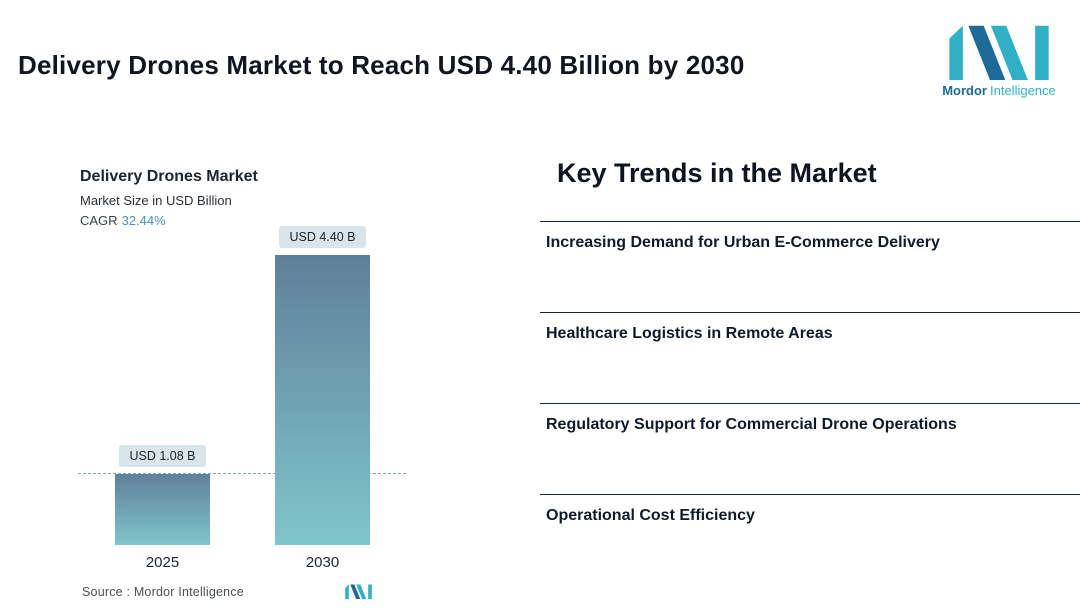 The height and width of the screenshot is (609, 1080). I want to click on x-tick: 2025, so click(162, 562).